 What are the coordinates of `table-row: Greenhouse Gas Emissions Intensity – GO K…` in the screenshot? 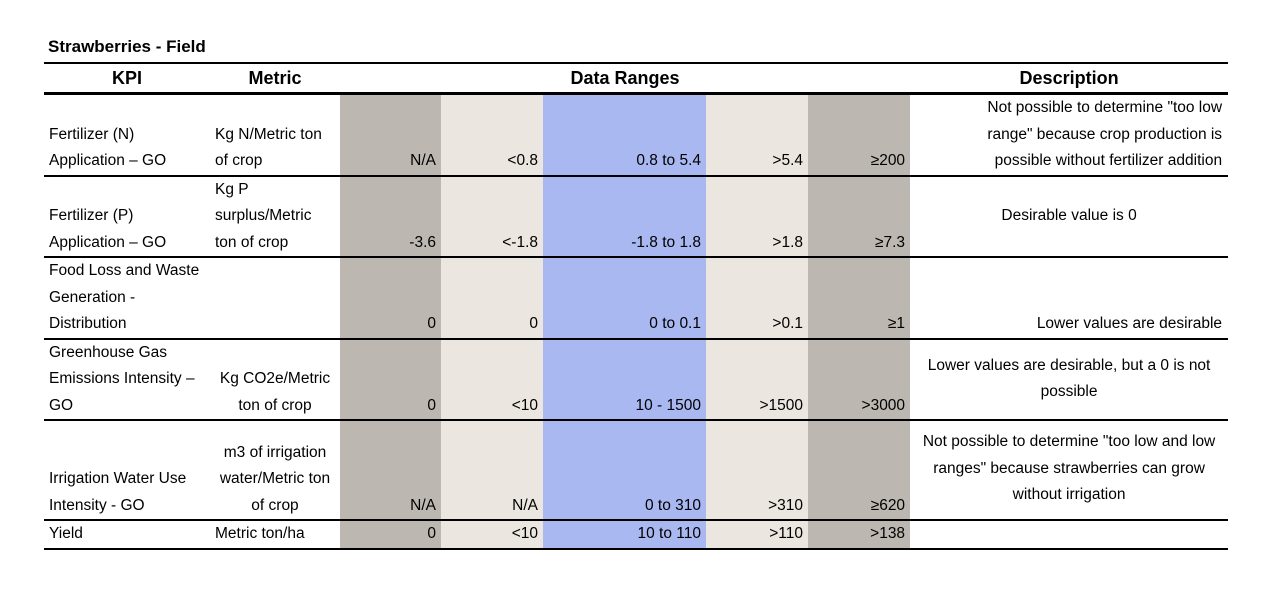 It's located at (636, 379).